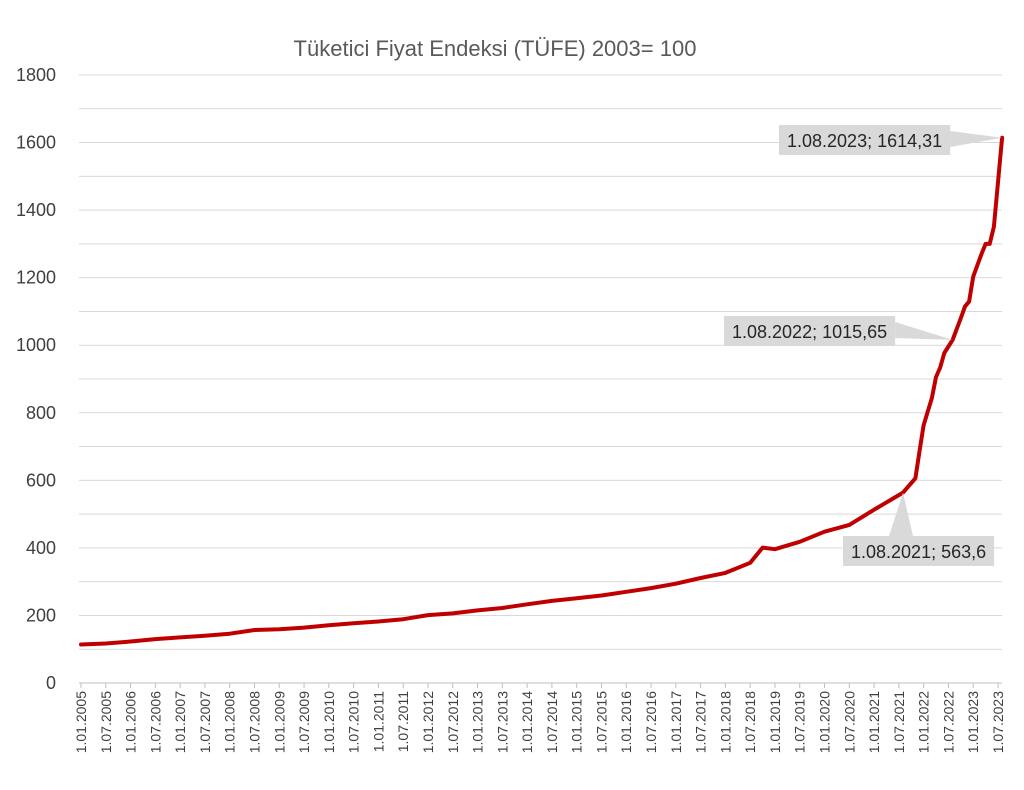  I want to click on annotation-label: 1.08.2023; 1614,31, so click(864, 141).